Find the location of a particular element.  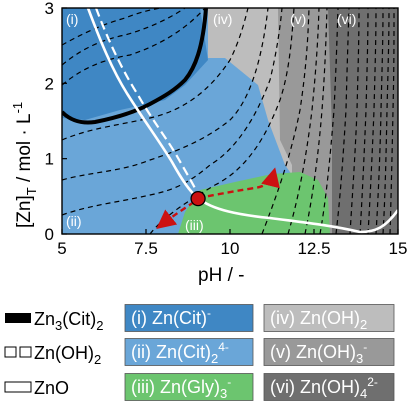

legend-swatch-zno is located at coordinates (18, 387).